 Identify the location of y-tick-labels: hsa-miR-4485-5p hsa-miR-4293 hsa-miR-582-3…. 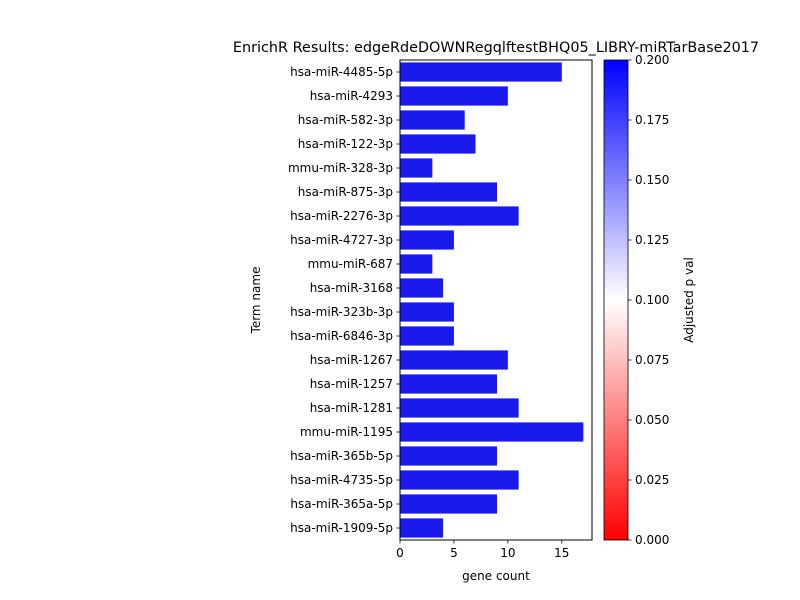
(344, 300).